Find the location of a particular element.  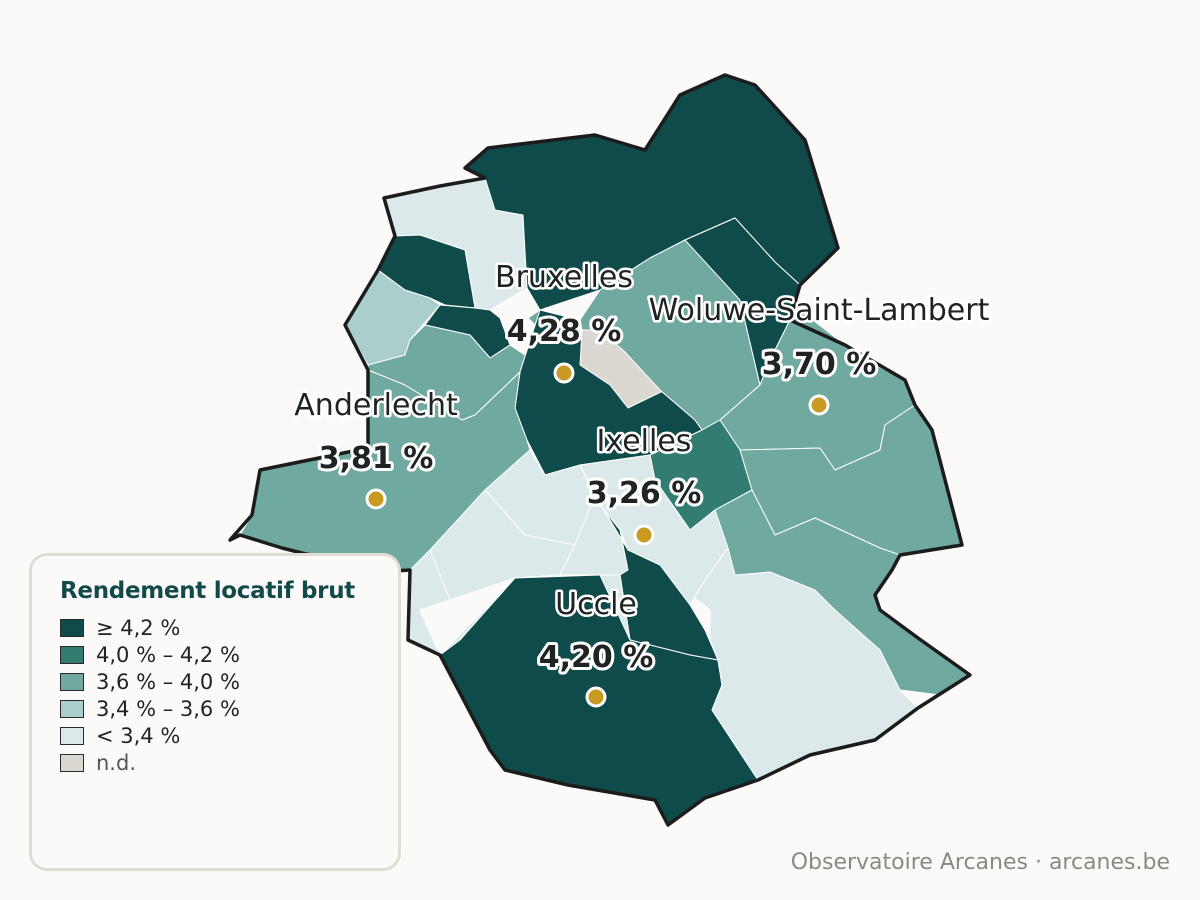

legend-item: 4,0 % – 4,2 % is located at coordinates (229, 654).